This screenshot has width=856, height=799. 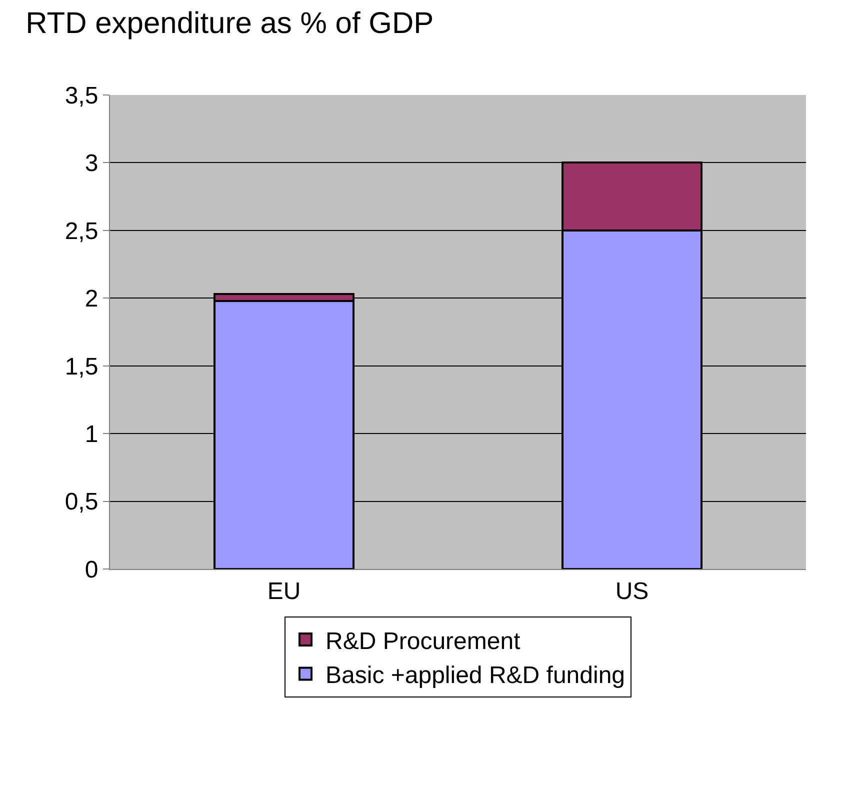 I want to click on x-tick-label: EU, so click(x=284, y=591).